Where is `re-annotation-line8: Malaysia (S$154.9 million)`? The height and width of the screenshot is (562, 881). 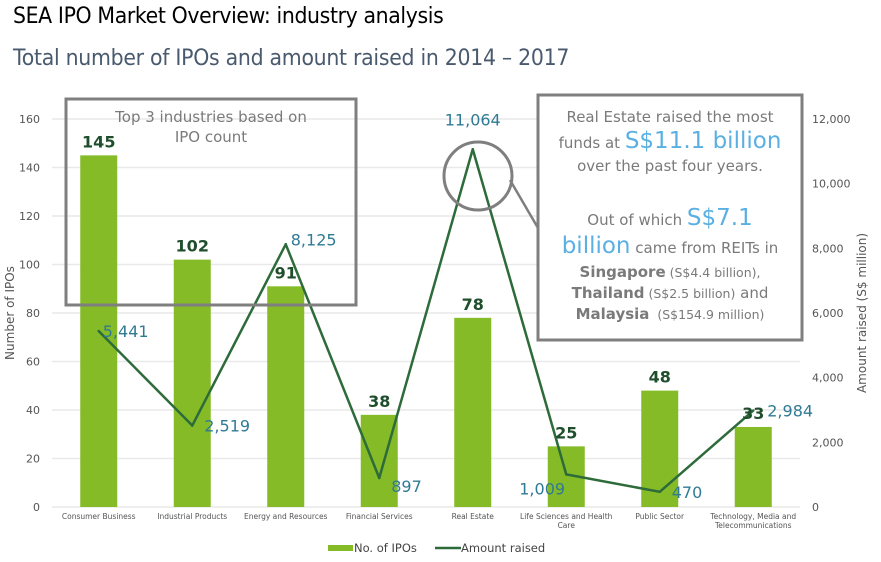
re-annotation-line8: Malaysia (S$154.9 million) is located at coordinates (670, 314).